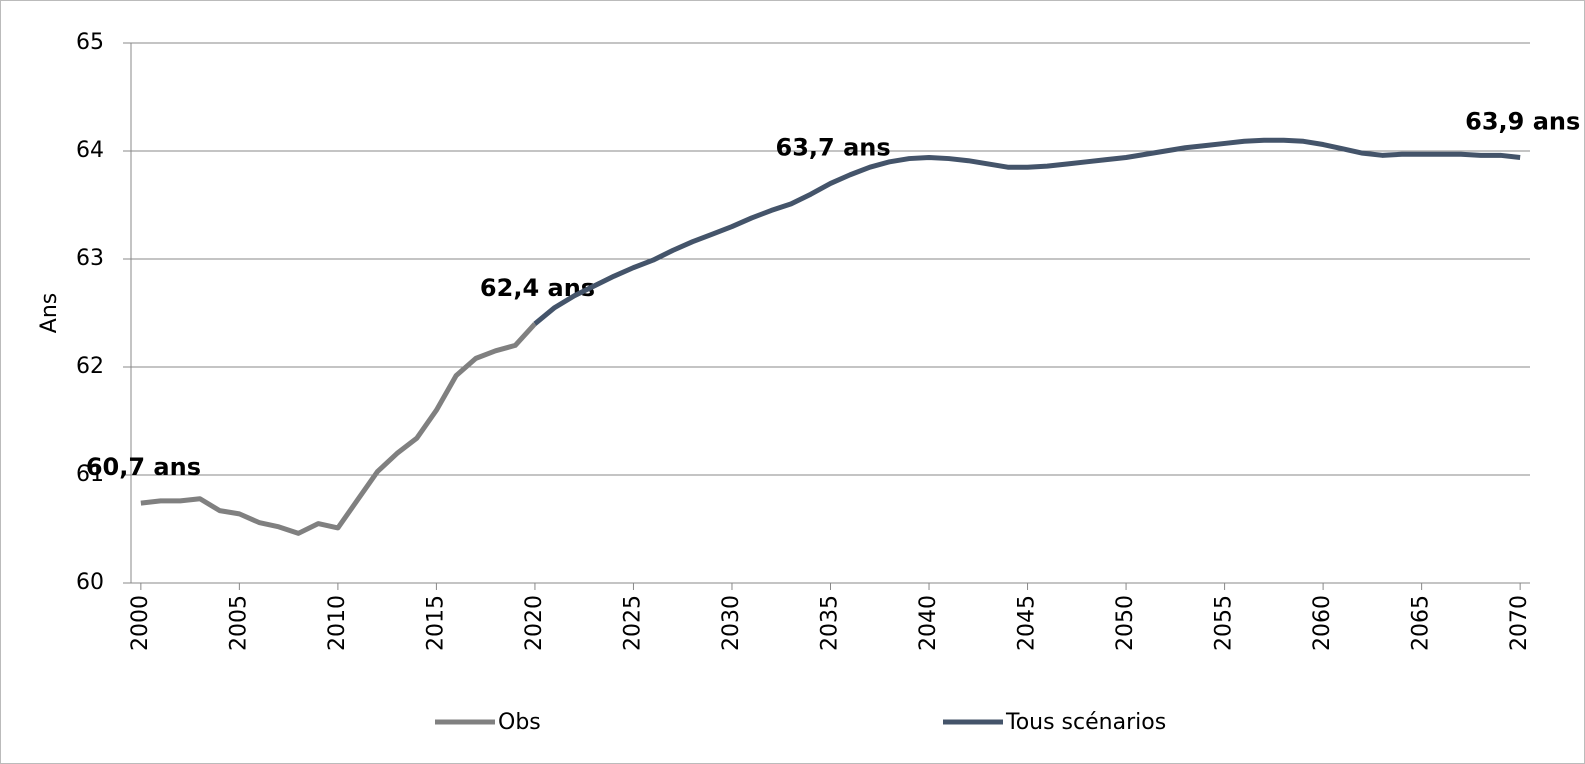 The width and height of the screenshot is (1585, 764). Describe the element at coordinates (90, 474) in the screenshot. I see `y-tick-label: 61` at that location.